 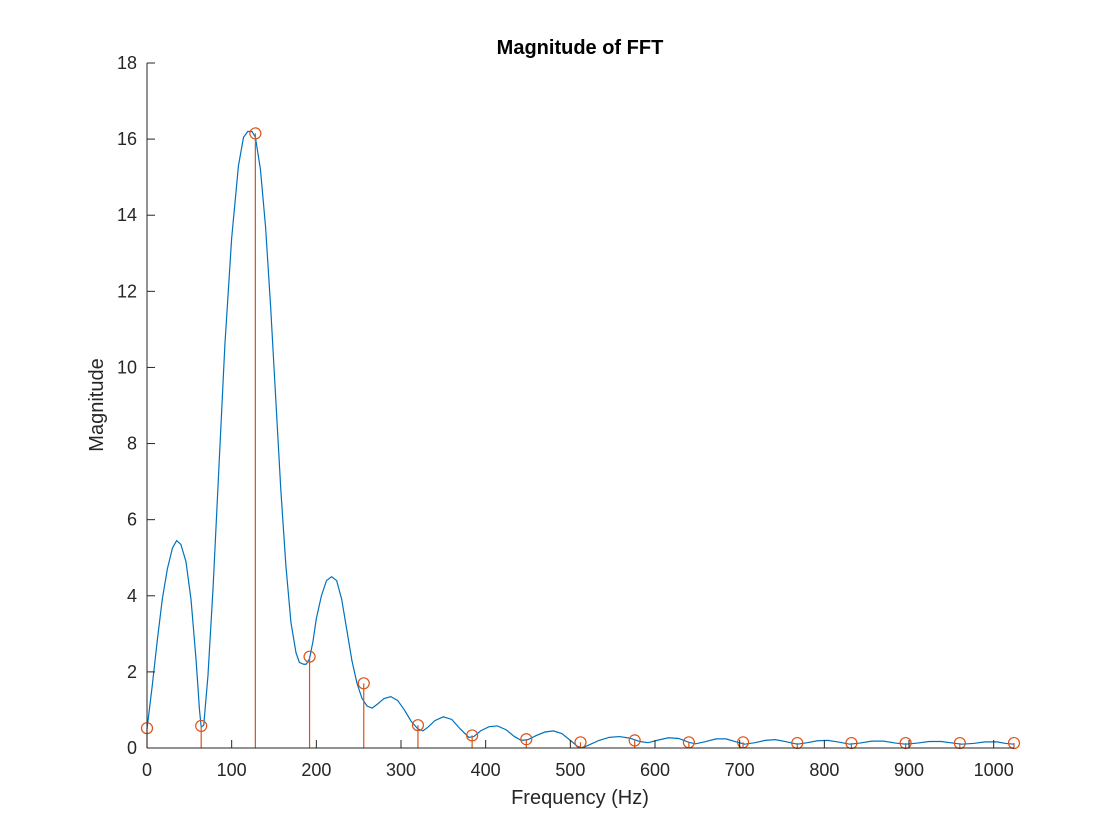 I want to click on y-tick-label: 16, so click(x=127, y=139).